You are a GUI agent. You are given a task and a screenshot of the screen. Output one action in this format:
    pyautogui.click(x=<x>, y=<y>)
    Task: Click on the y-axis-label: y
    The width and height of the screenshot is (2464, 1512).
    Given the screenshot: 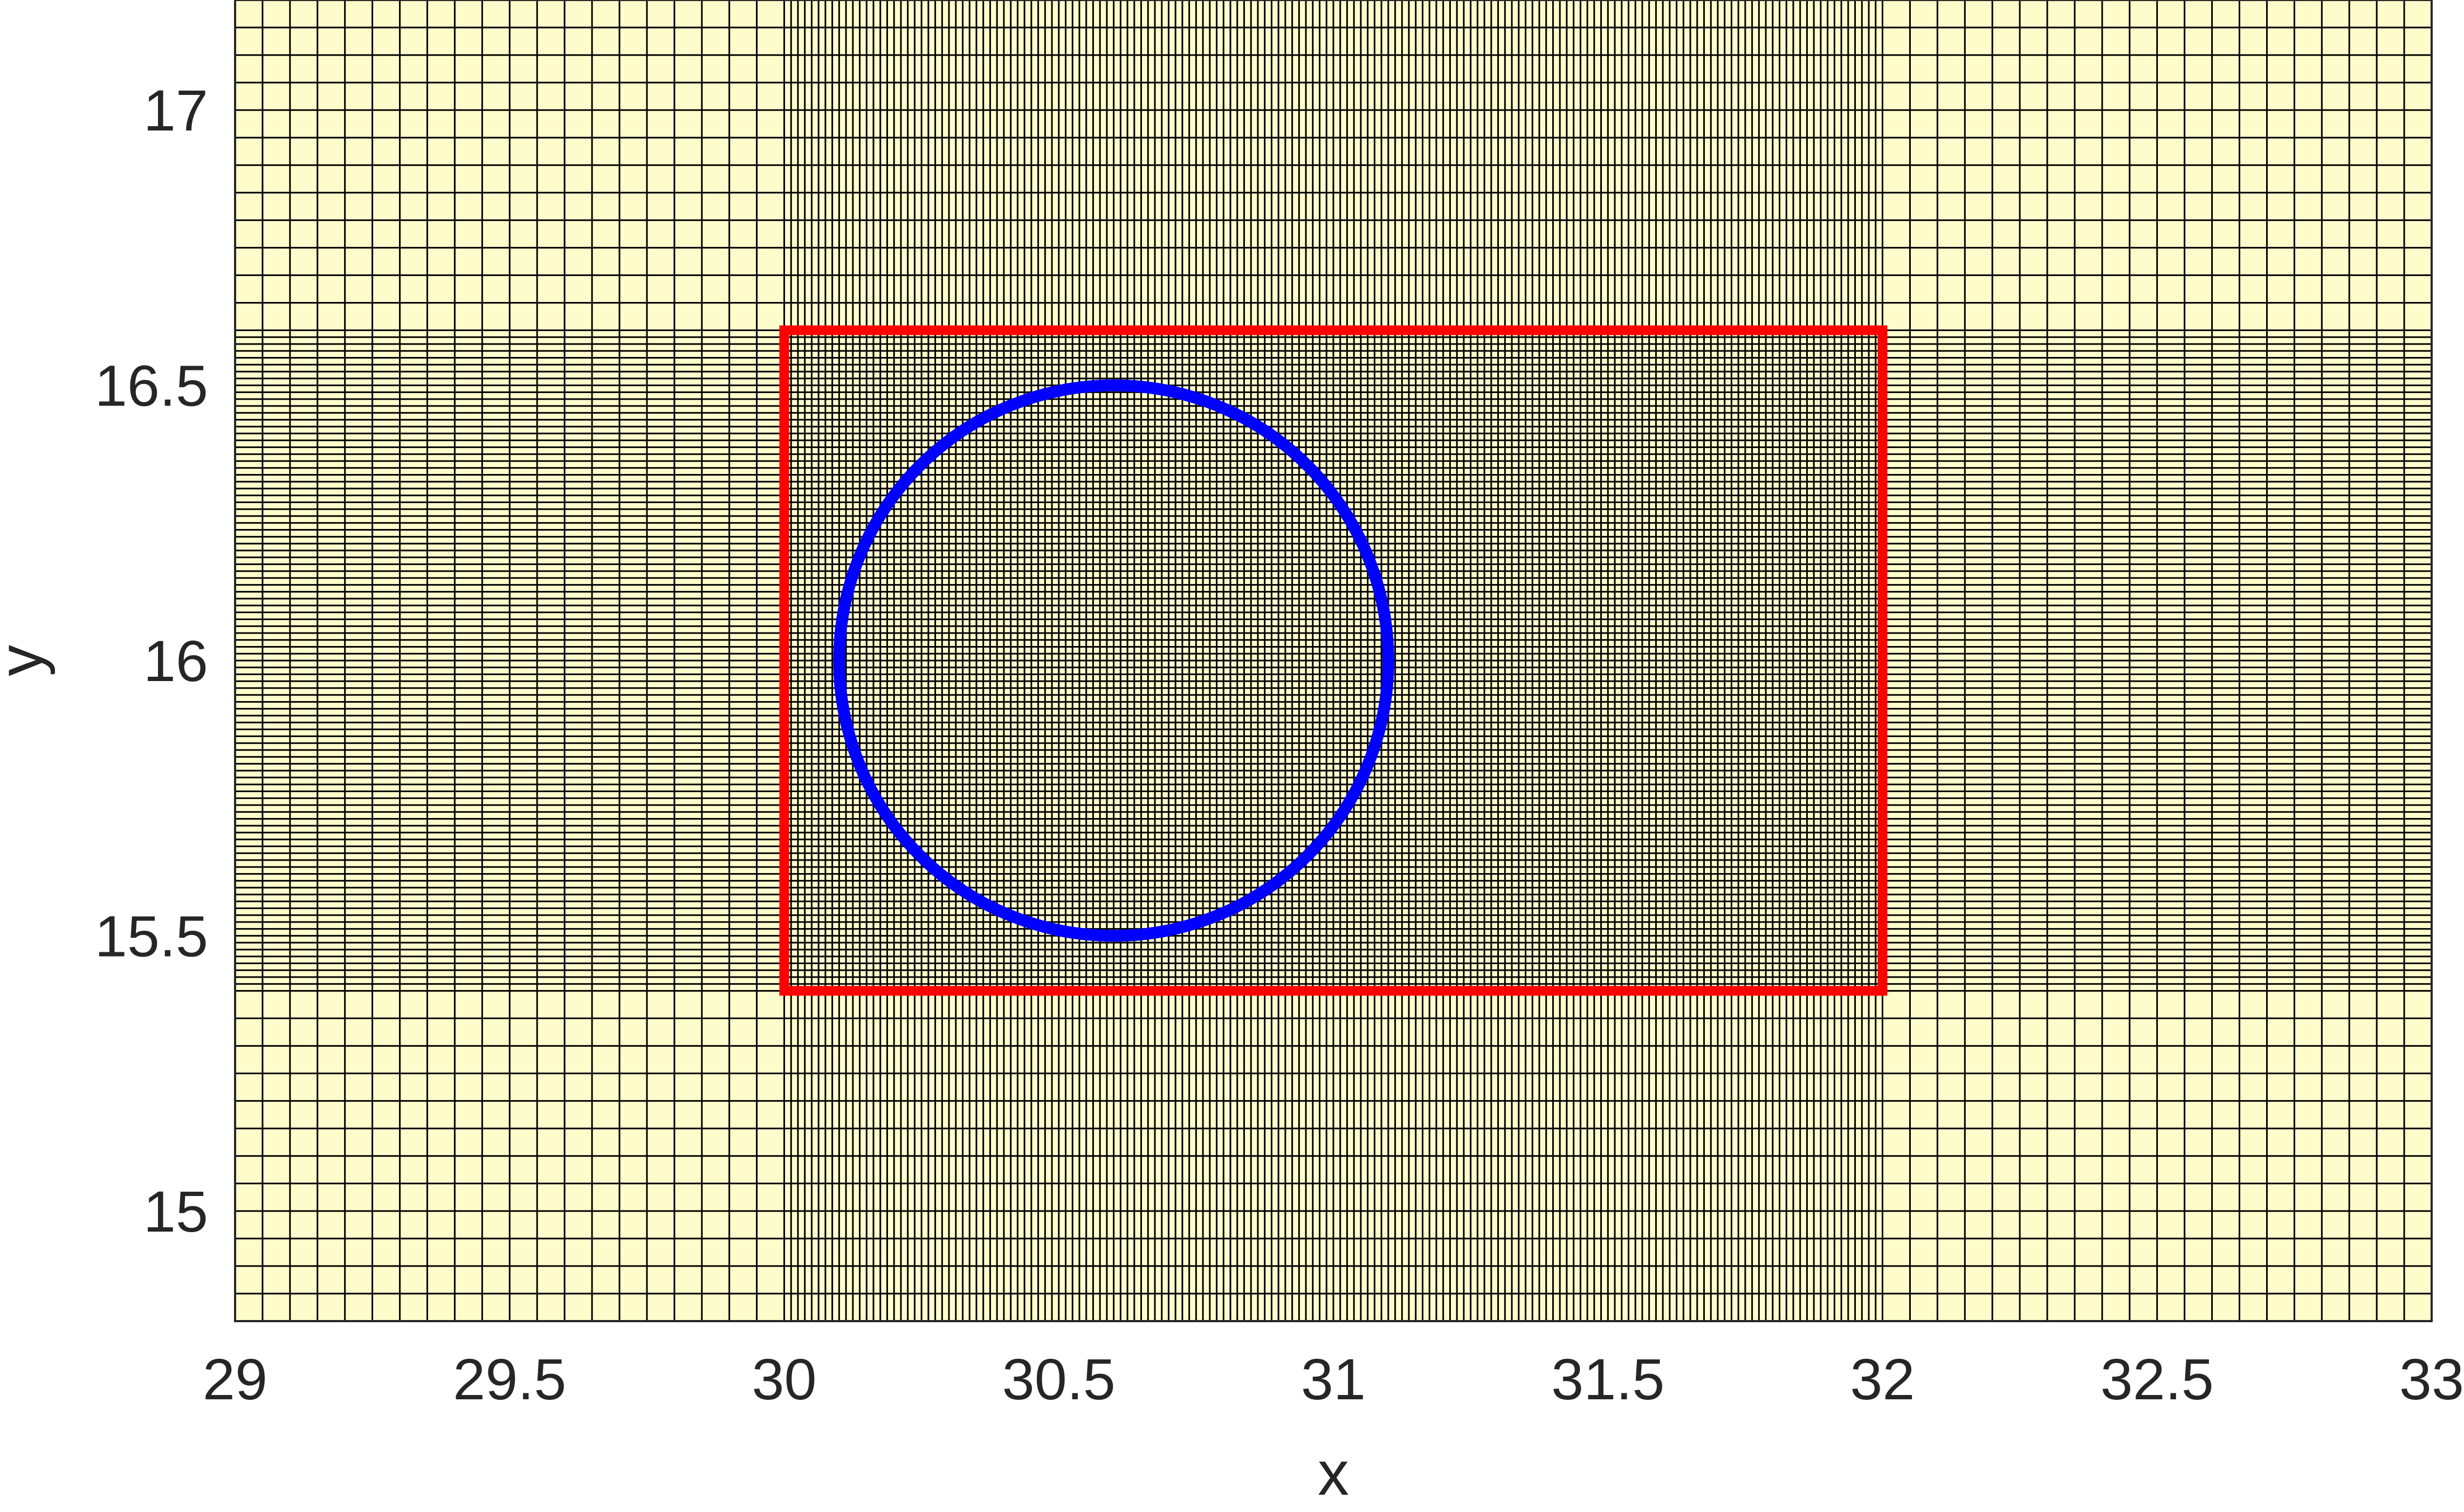 What is the action you would take?
    pyautogui.click(x=28, y=660)
    